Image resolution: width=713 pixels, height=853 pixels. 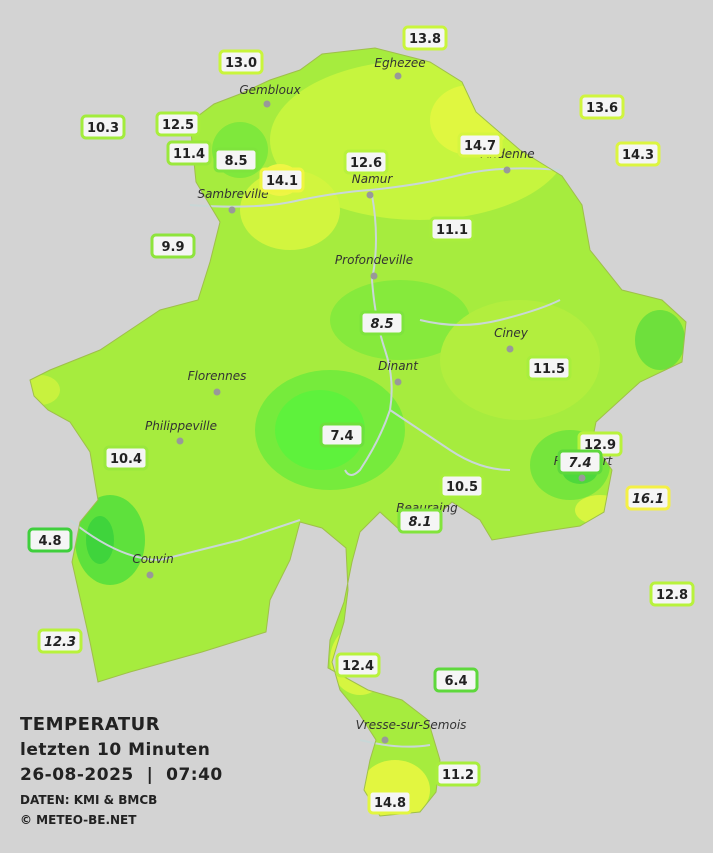 I want to click on title-line: TEMPERATUR, so click(x=90, y=724).